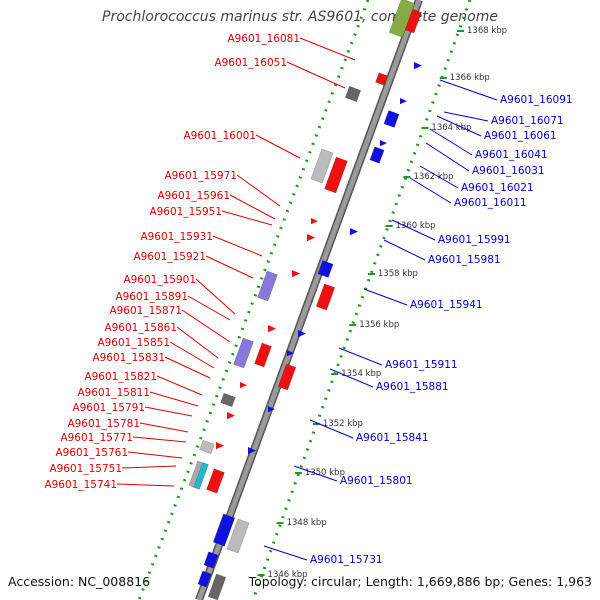 This screenshot has height=600, width=600. What do you see at coordinates (193, 196) in the screenshot?
I see `forward-gene-label: A9601_15961` at bounding box center [193, 196].